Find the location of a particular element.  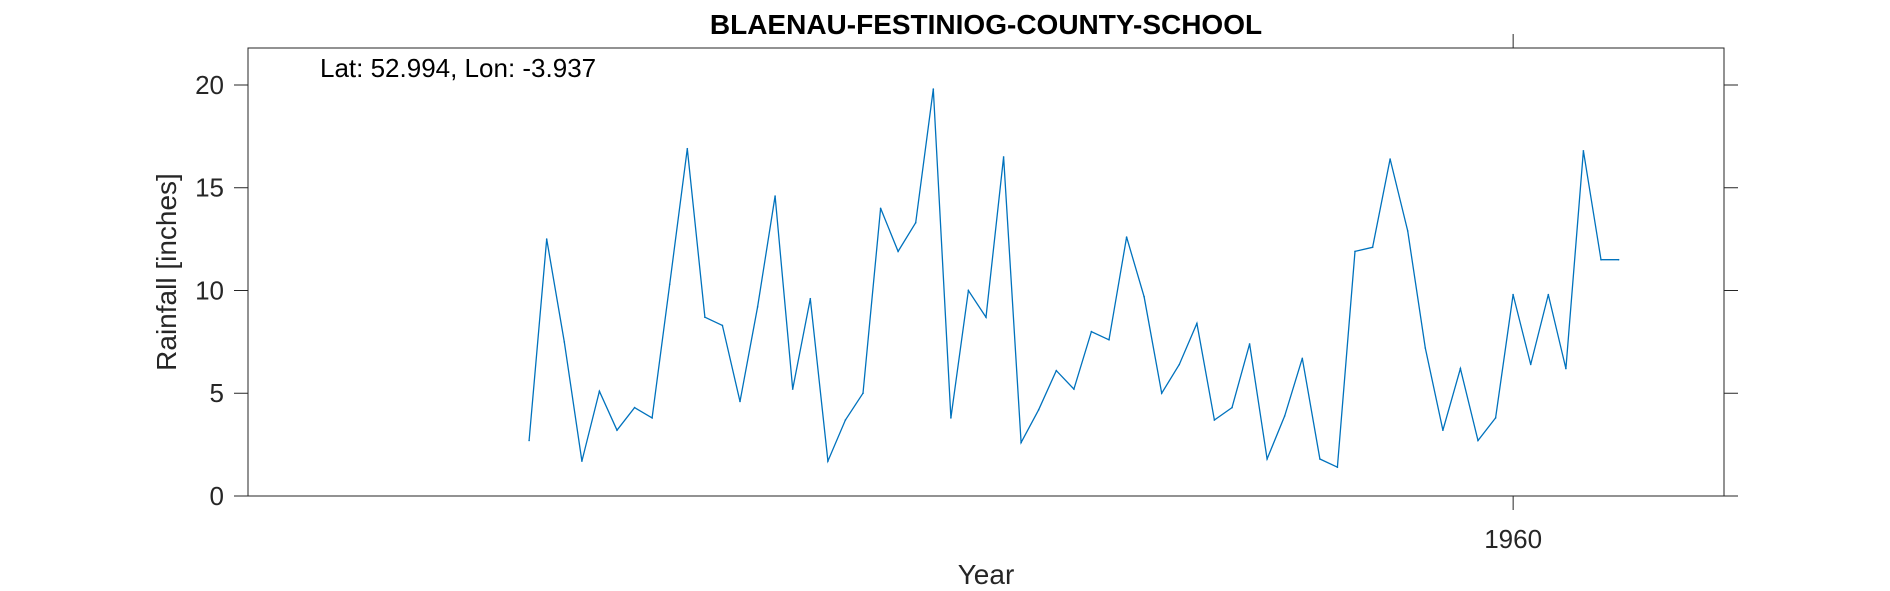

data-point-1941 is located at coordinates (1179, 364).